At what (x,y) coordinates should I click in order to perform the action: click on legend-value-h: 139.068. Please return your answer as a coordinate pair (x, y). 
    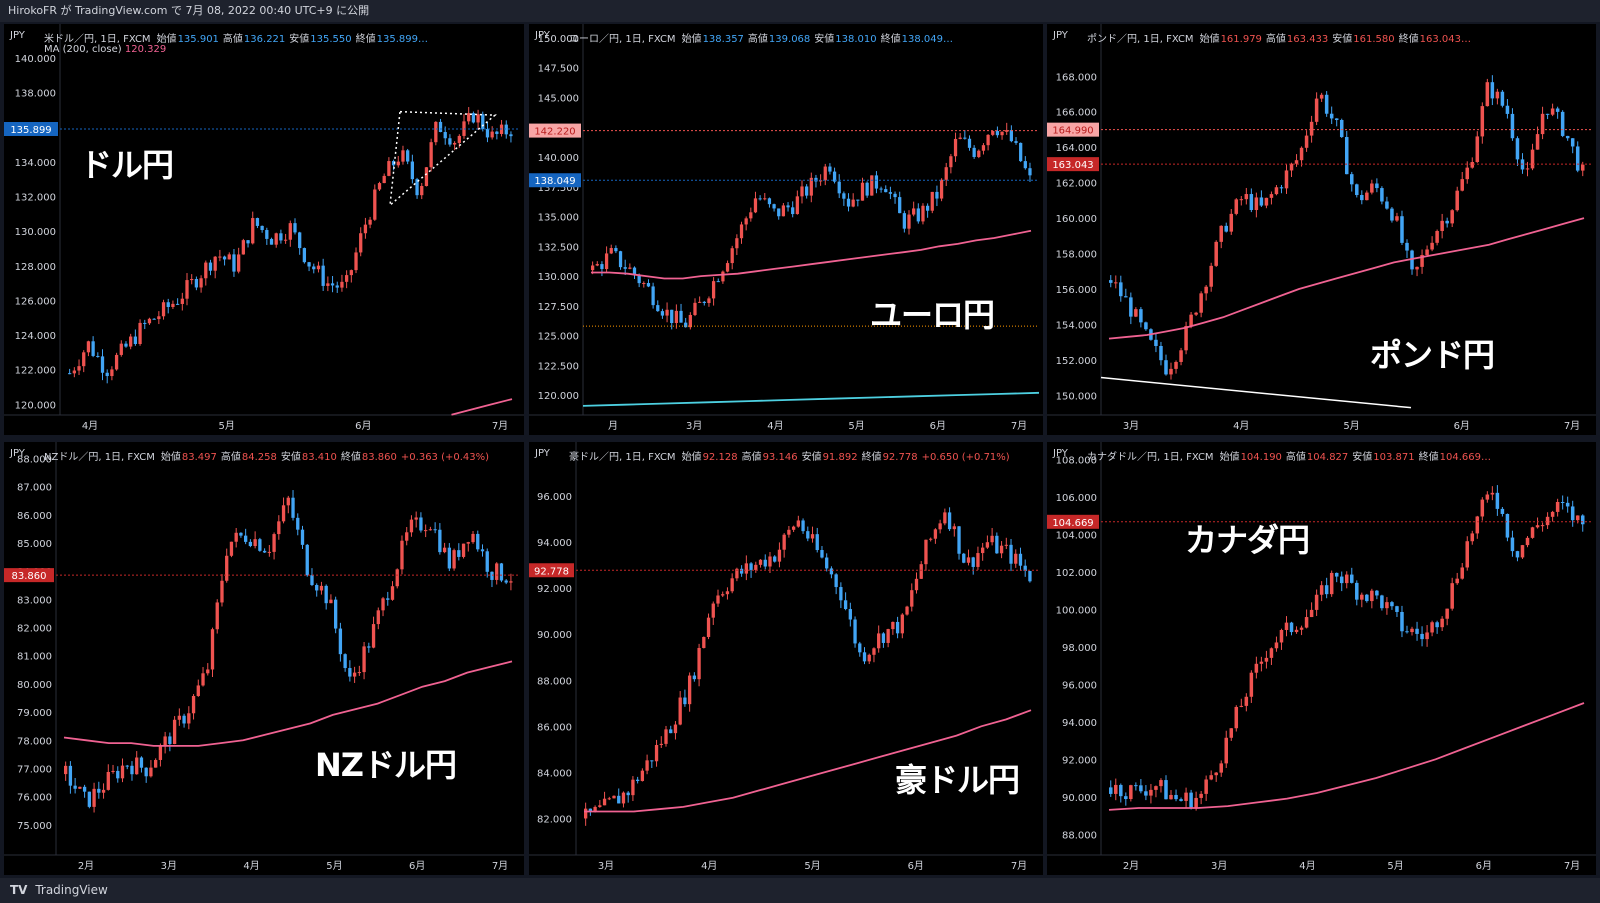
    Looking at the image, I should click on (789, 39).